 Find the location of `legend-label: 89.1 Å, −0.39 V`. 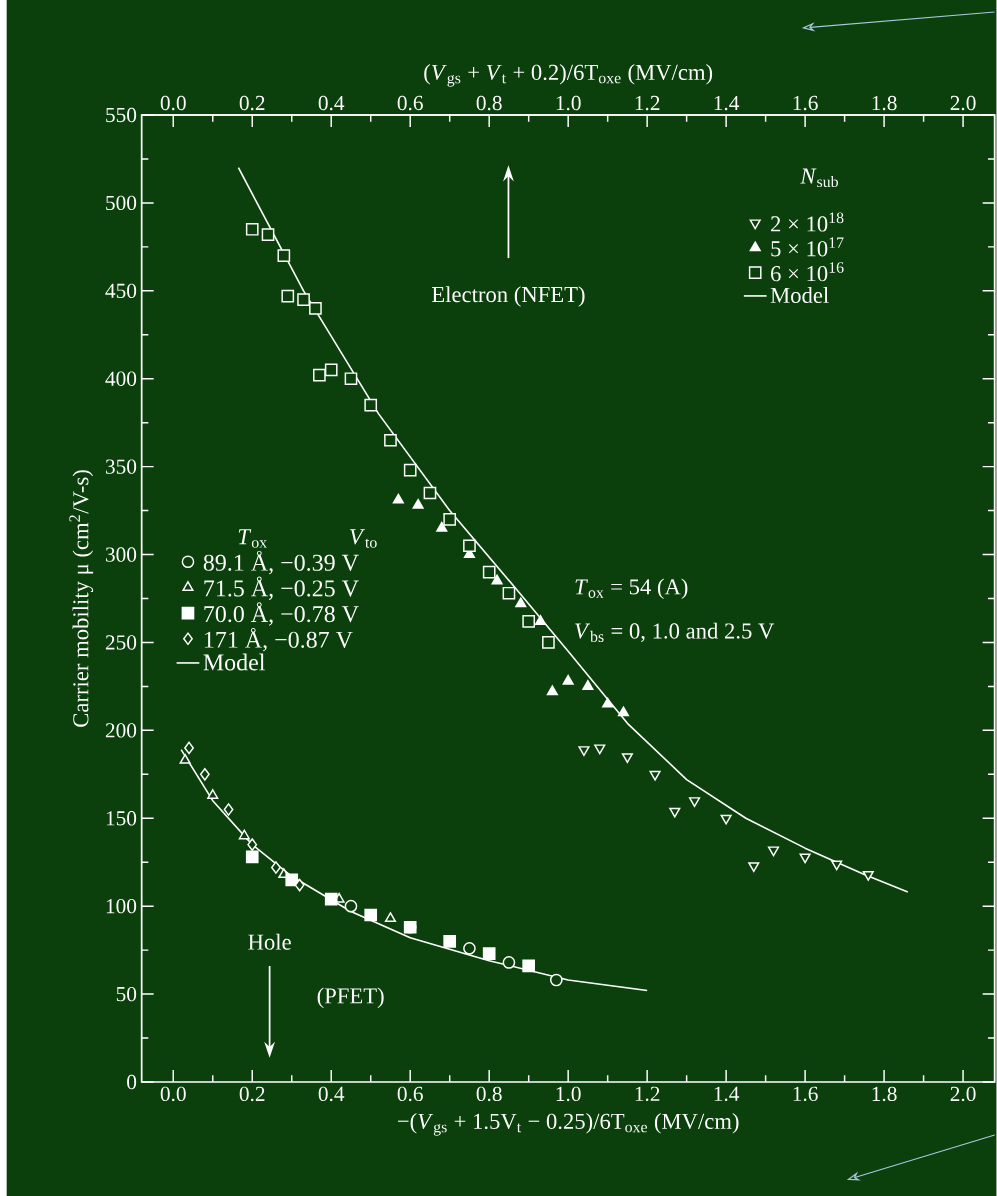

legend-label: 89.1 Å, −0.39 V is located at coordinates (281, 562).